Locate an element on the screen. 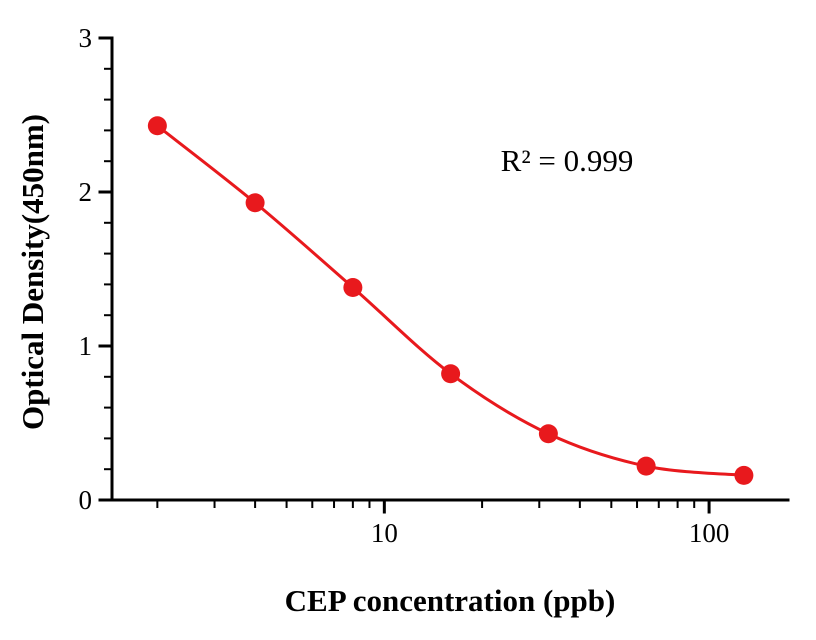 The height and width of the screenshot is (640, 816). y-tick-label: 3 is located at coordinates (86, 38).